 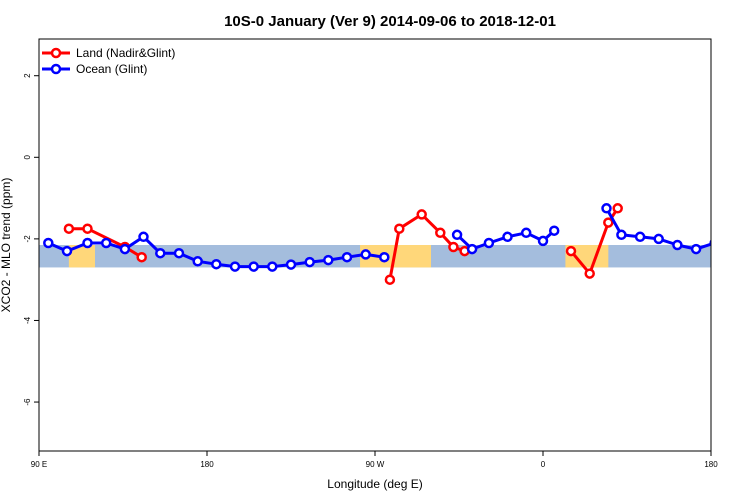 I want to click on legend-land-marker, so click(x=56, y=53).